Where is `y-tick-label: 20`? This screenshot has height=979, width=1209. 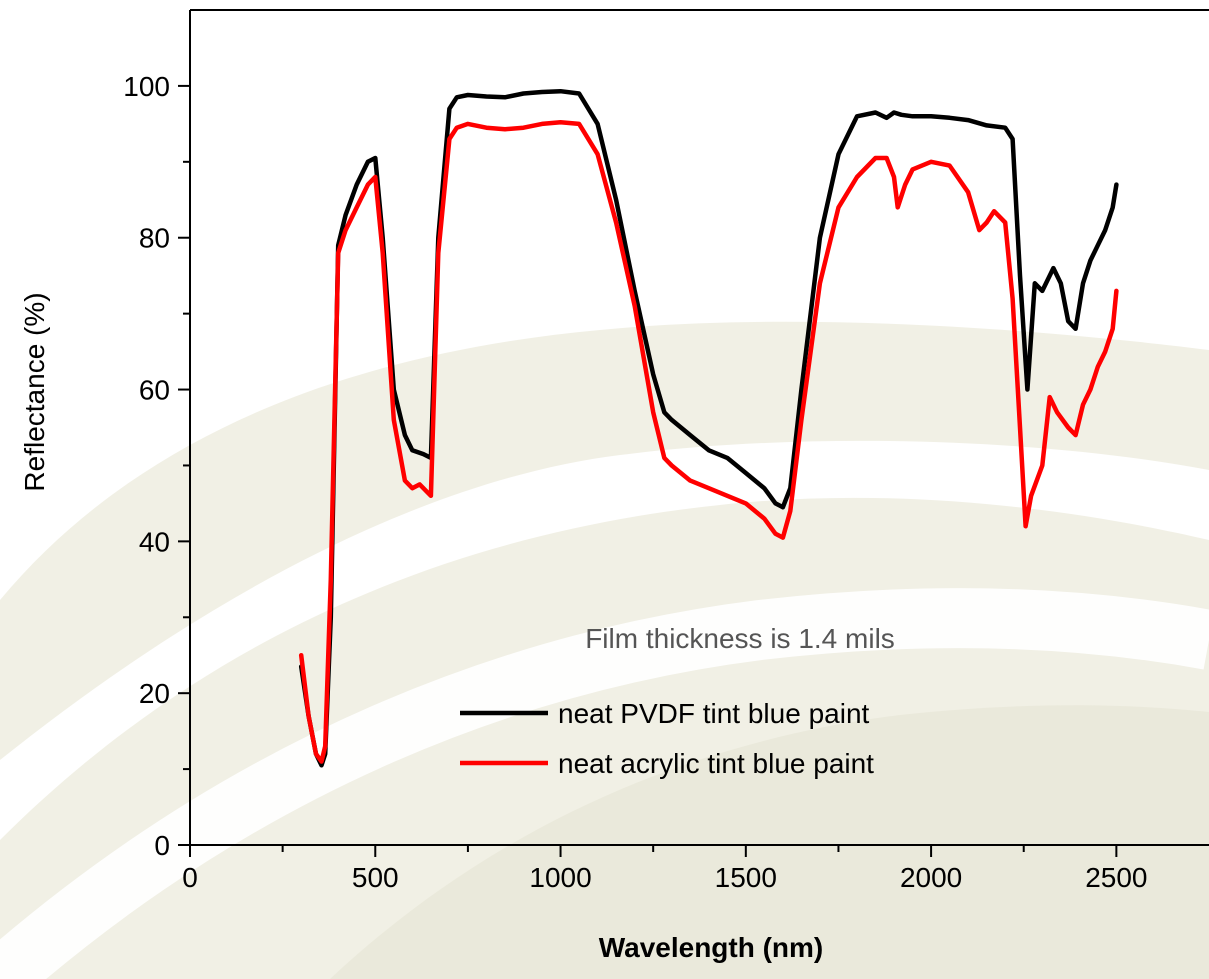
y-tick-label: 20 is located at coordinates (154, 693).